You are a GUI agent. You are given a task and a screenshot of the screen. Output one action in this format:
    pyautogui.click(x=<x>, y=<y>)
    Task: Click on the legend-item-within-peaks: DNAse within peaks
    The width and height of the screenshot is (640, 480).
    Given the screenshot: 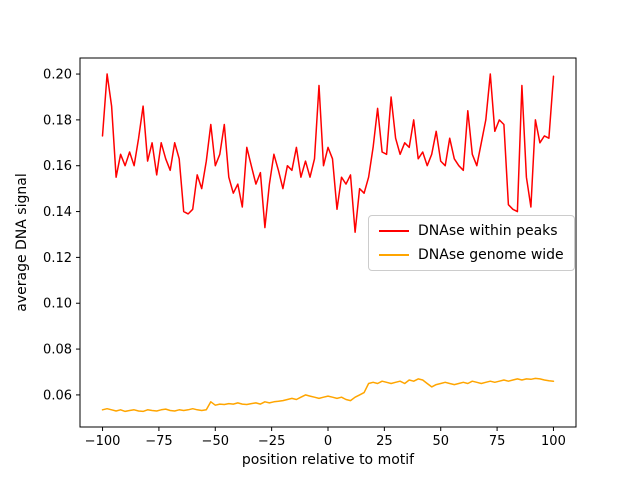 What is the action you would take?
    pyautogui.click(x=471, y=231)
    